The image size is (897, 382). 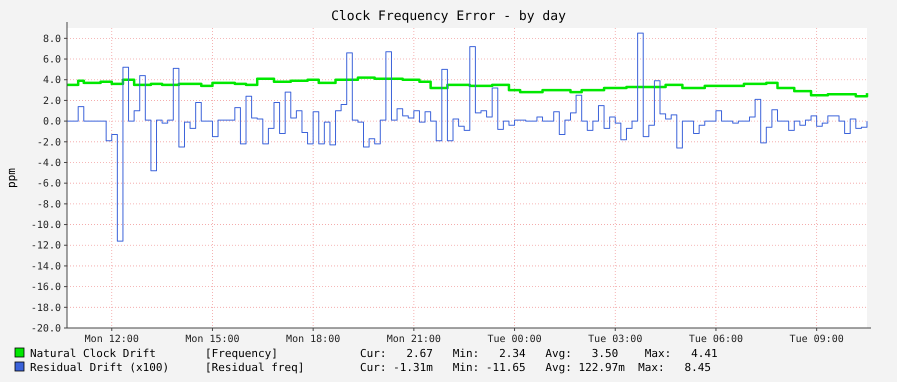 I want to click on x-tick-label: Mon 15:00, so click(x=212, y=339).